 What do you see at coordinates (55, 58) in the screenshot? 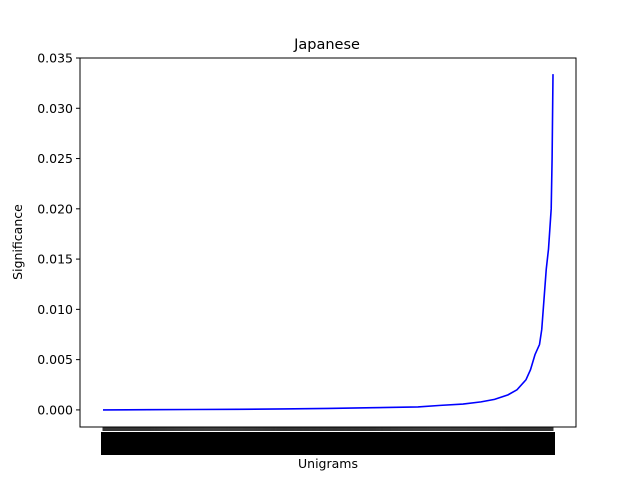
I see `y-tick-label: 0.035` at bounding box center [55, 58].